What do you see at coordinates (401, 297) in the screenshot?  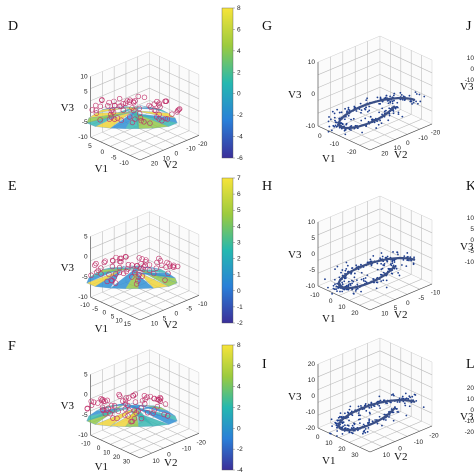 I see `panel-h-axis-edge` at bounding box center [401, 297].